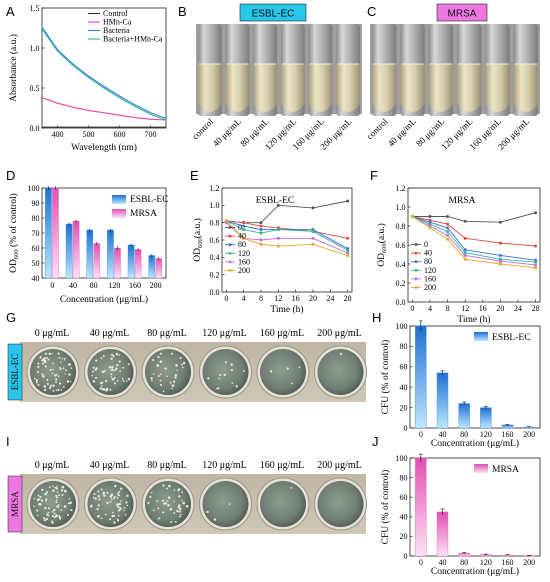 This screenshot has width=550, height=582. I want to click on y-axis-label: CFU (% of control), so click(385, 507).